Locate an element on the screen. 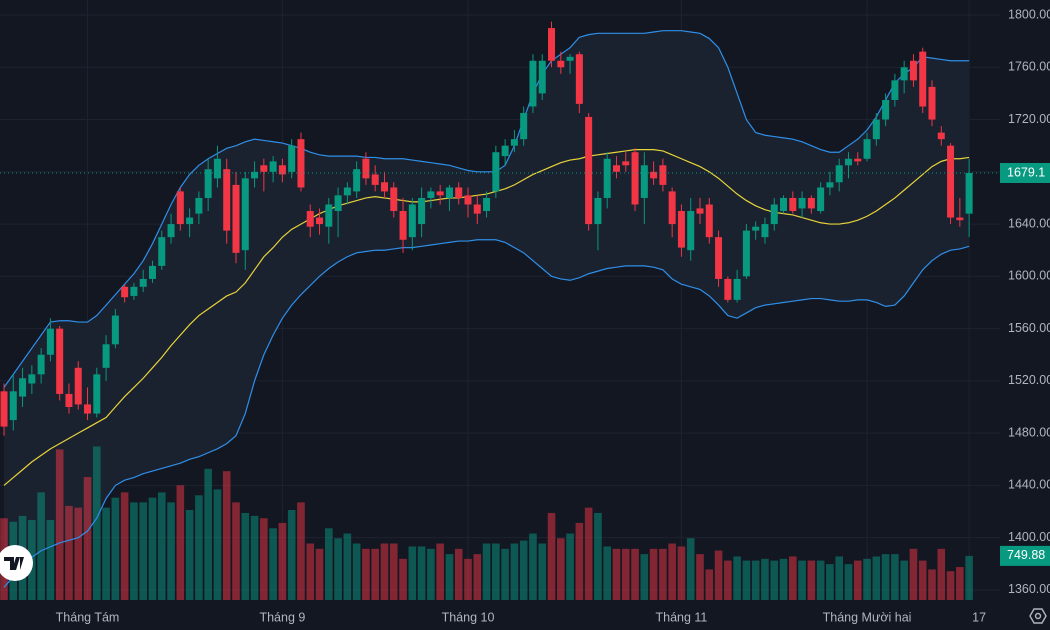  settings-icon is located at coordinates (1038, 616).